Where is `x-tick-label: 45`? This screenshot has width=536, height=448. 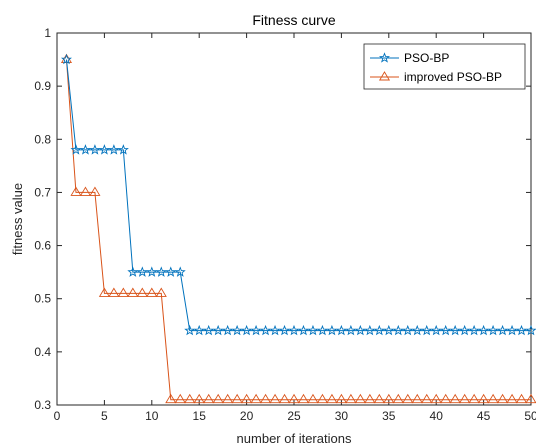
x-tick-label: 45 is located at coordinates (484, 416).